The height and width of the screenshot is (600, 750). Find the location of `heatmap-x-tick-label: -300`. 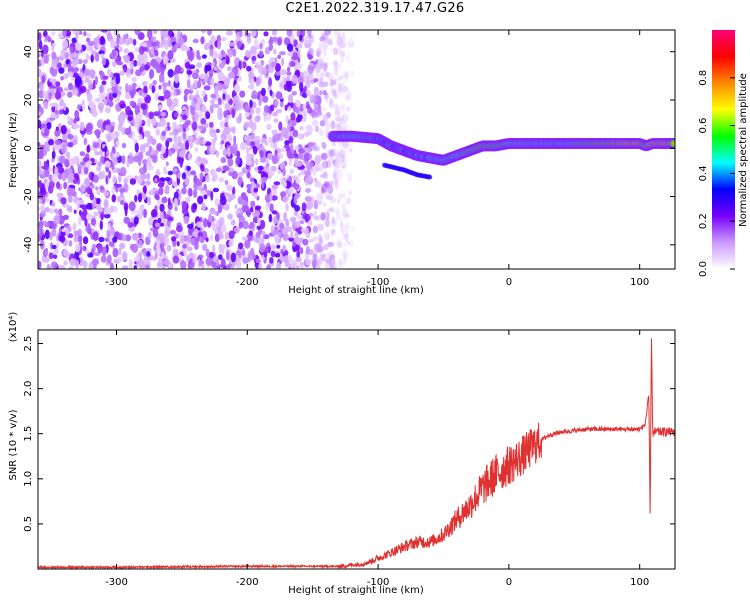

heatmap-x-tick-label: -300 is located at coordinates (116, 282).